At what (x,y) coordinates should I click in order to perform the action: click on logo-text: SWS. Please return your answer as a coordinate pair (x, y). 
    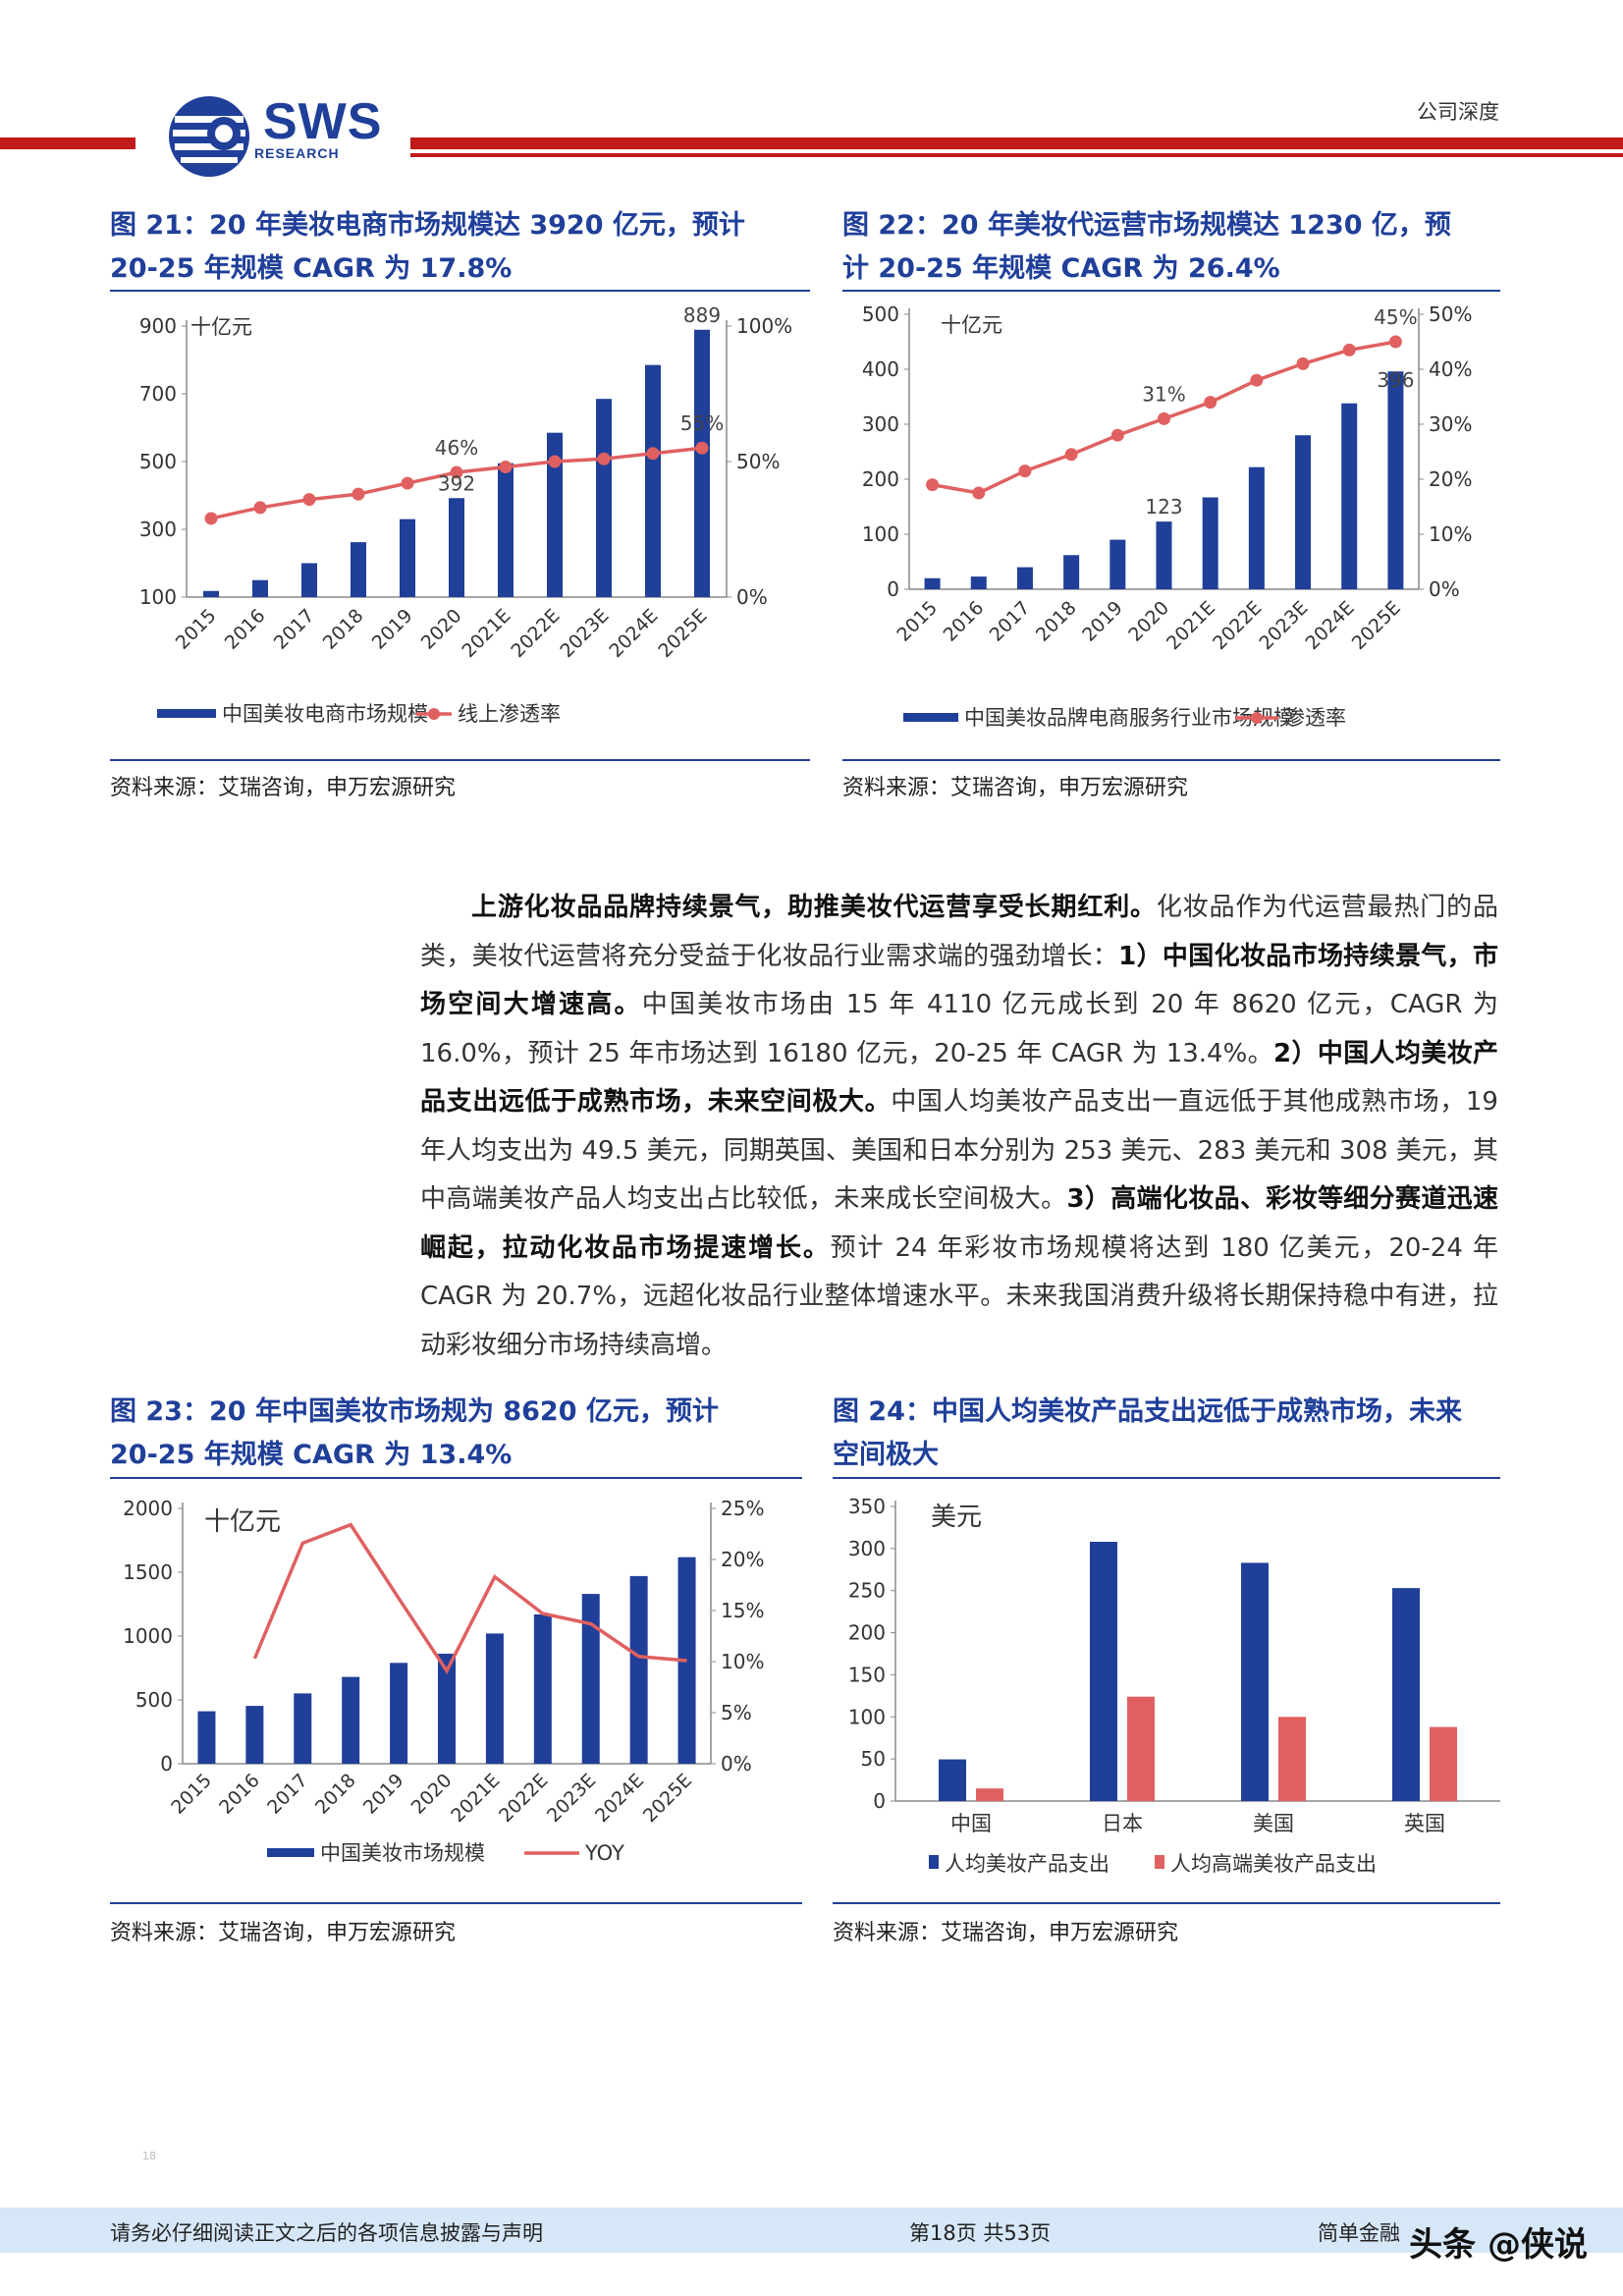
    Looking at the image, I should click on (323, 121).